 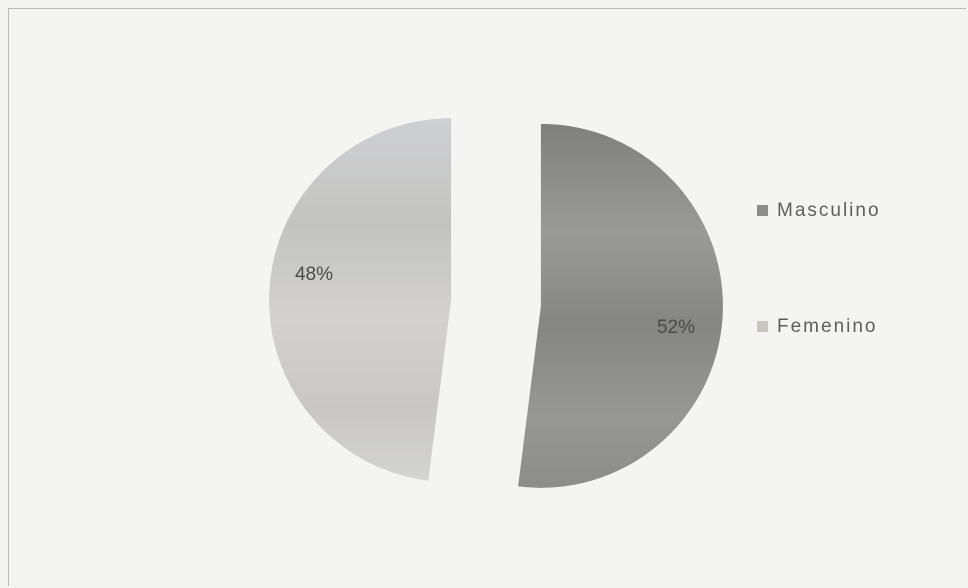 I want to click on legend-swatch-femenino, so click(x=762, y=326).